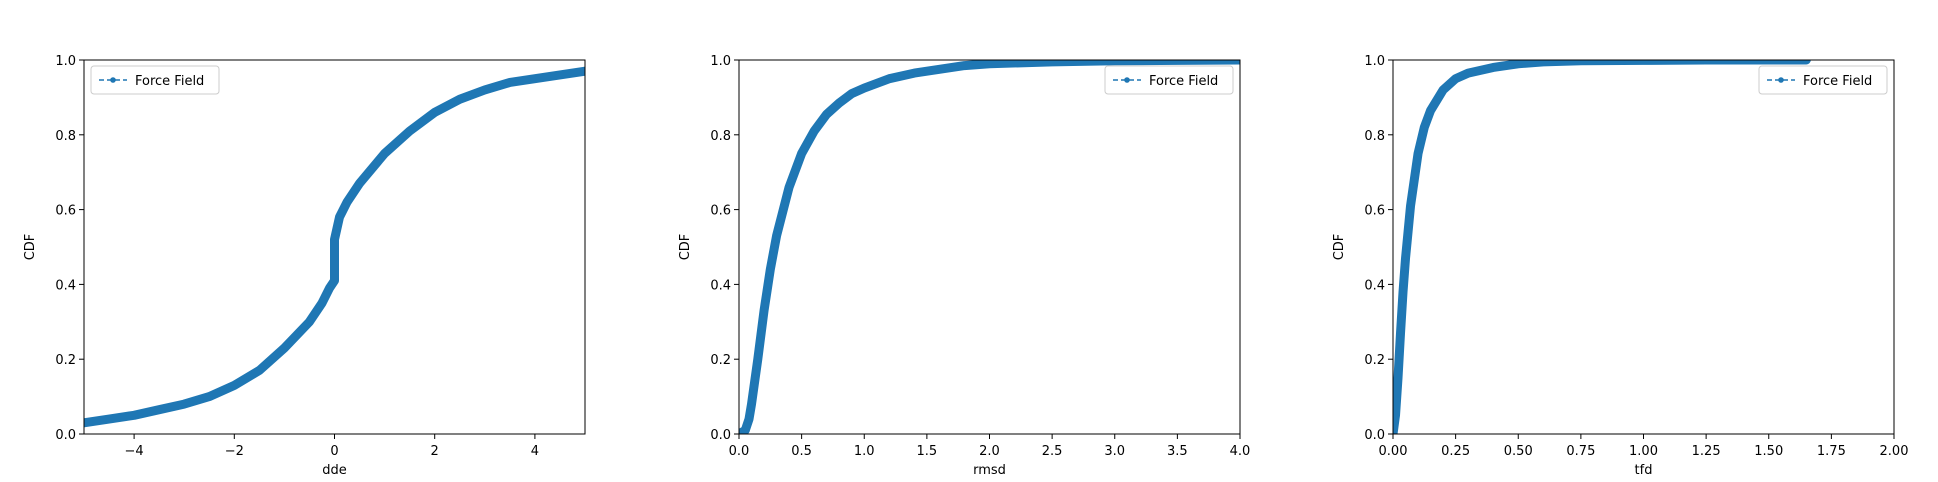  Describe the element at coordinates (927, 451) in the screenshot. I see `x-tick-label: 1.5` at that location.